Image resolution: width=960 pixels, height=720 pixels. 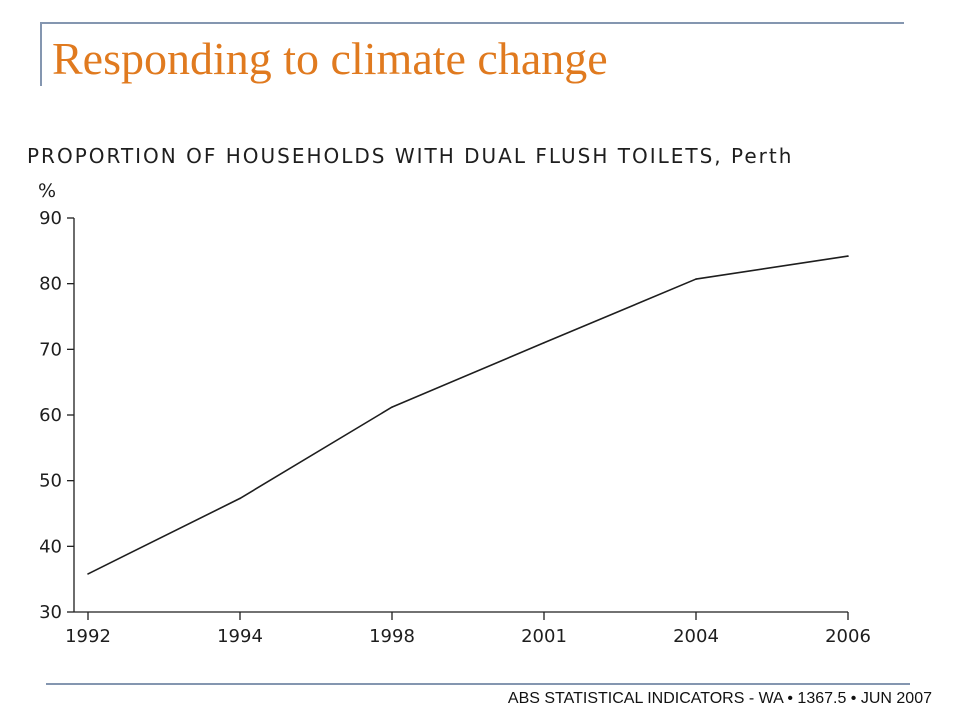 I want to click on x-tick-label: 2004, so click(x=696, y=636).